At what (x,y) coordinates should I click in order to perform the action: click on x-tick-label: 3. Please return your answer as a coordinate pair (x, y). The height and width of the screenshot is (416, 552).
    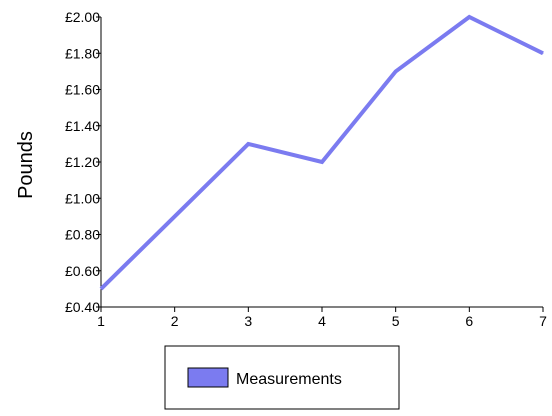
    Looking at the image, I should click on (248, 321).